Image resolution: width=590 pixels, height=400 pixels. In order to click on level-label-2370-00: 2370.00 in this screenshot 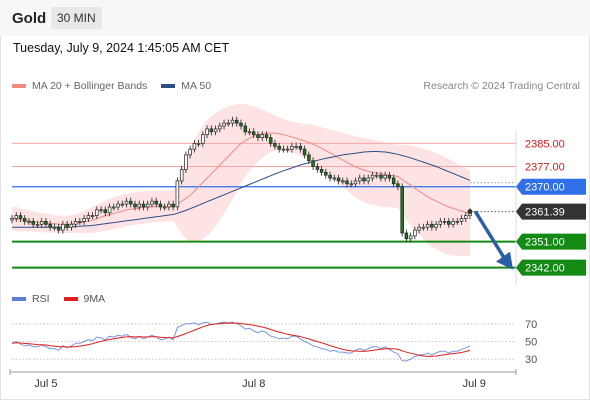, I will do `click(545, 188)`.